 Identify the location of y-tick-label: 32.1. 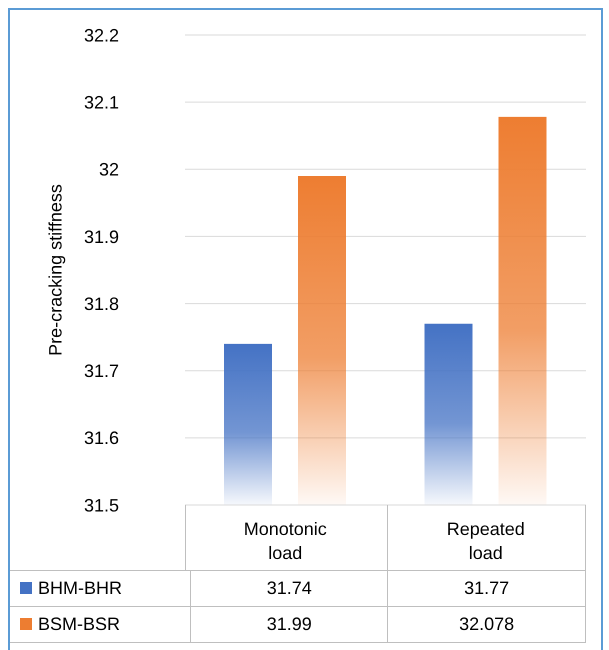
(101, 102).